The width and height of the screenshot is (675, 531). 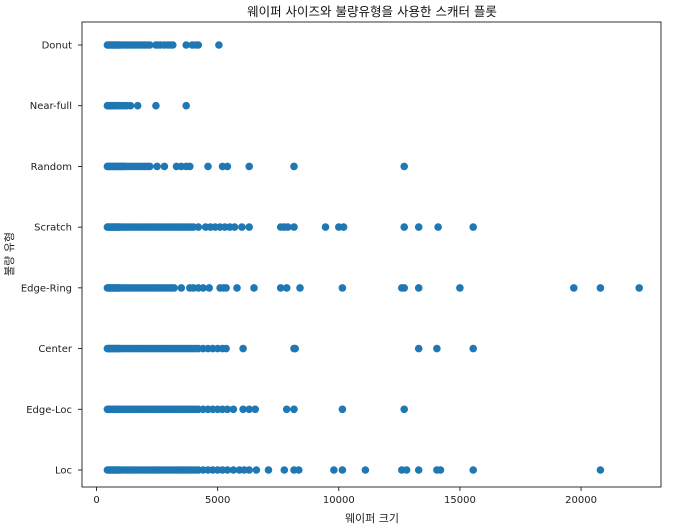 What do you see at coordinates (372, 518) in the screenshot?
I see `x-axis-label: 웨이퍼 크기` at bounding box center [372, 518].